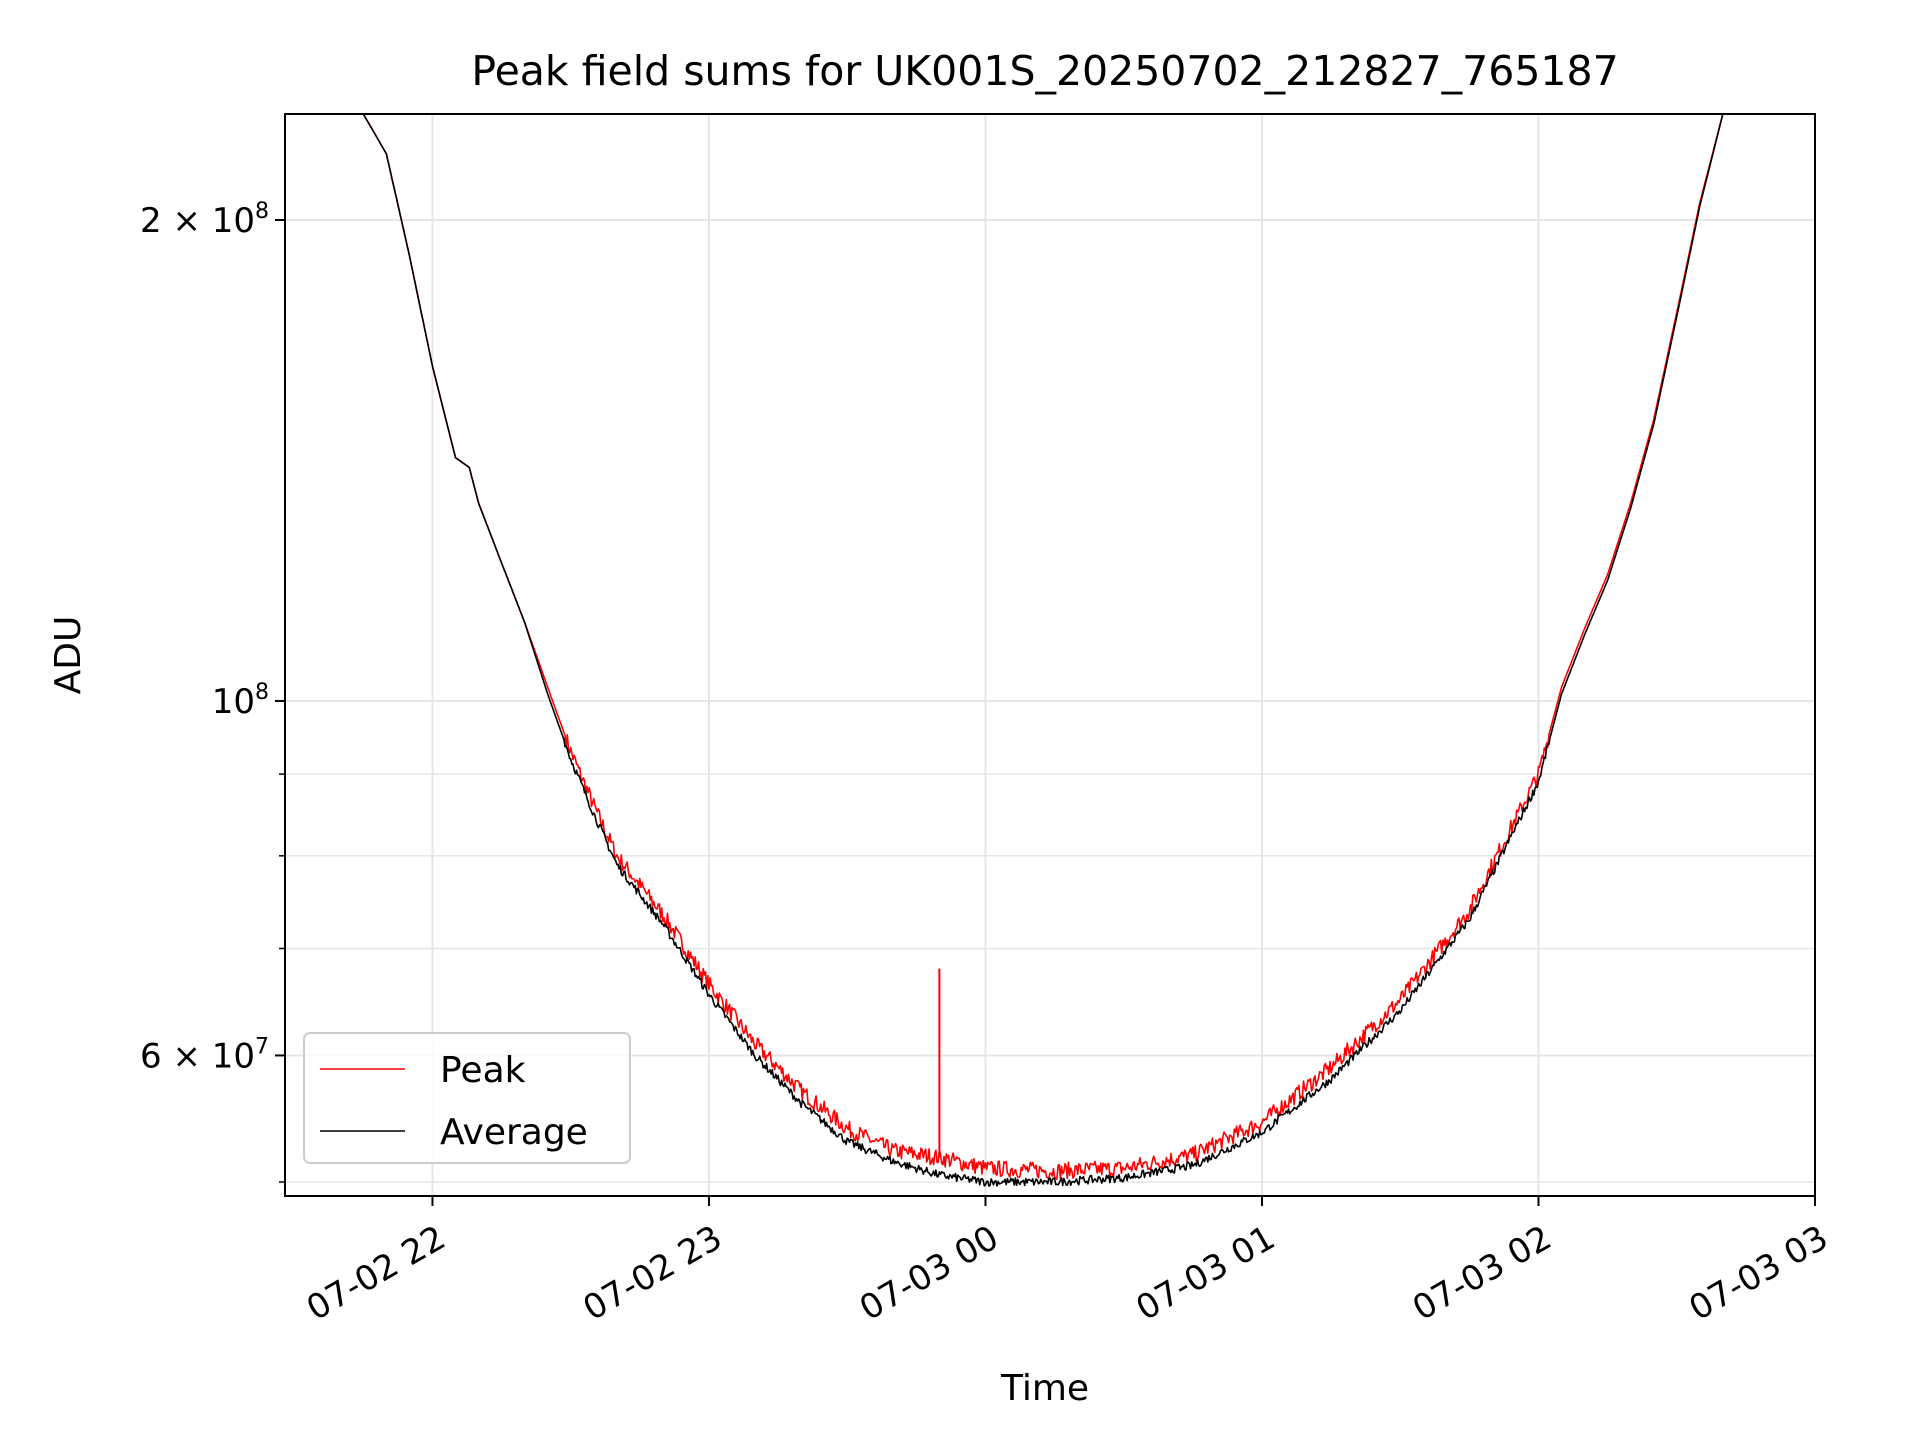 The height and width of the screenshot is (1440, 1920). I want to click on y-tick-label: 6 × 107, so click(204, 1055).